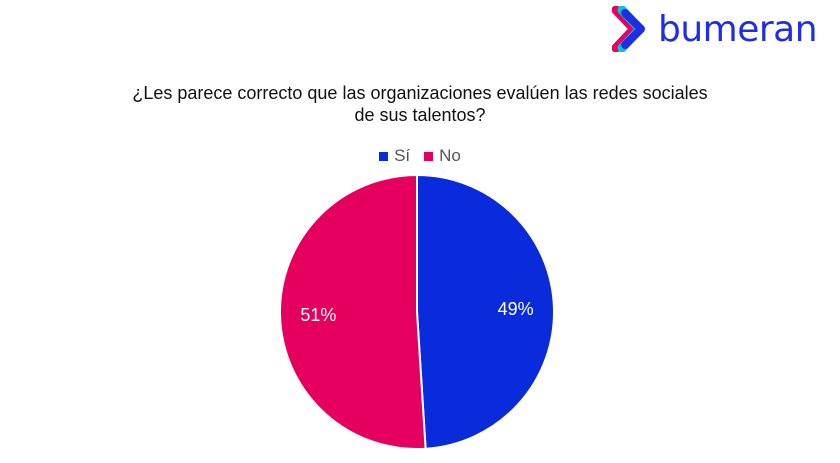 This screenshot has height=463, width=840. Describe the element at coordinates (450, 155) in the screenshot. I see `legend-label-no: No` at that location.